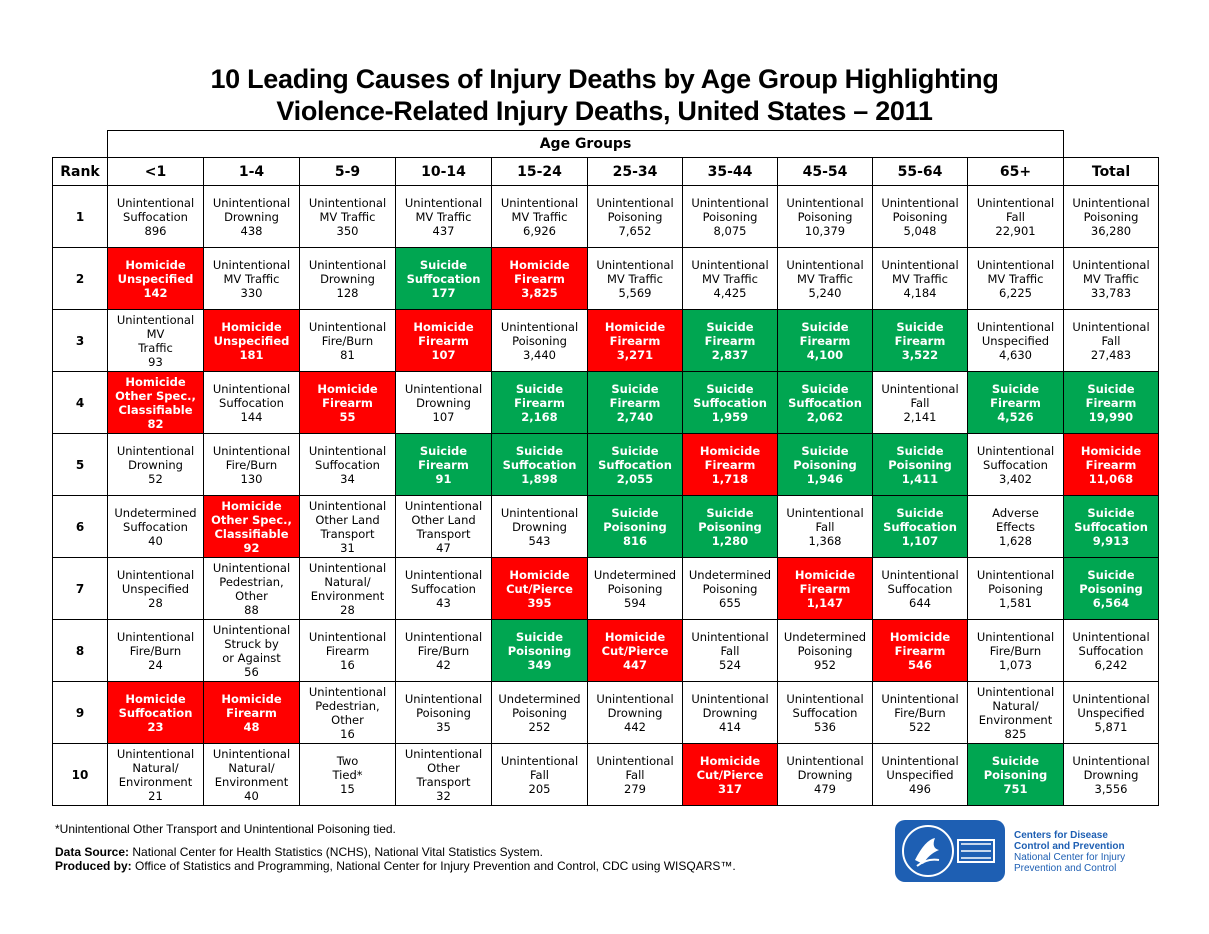 This screenshot has width=1209, height=934. I want to click on death-count: 3,522, so click(920, 354).